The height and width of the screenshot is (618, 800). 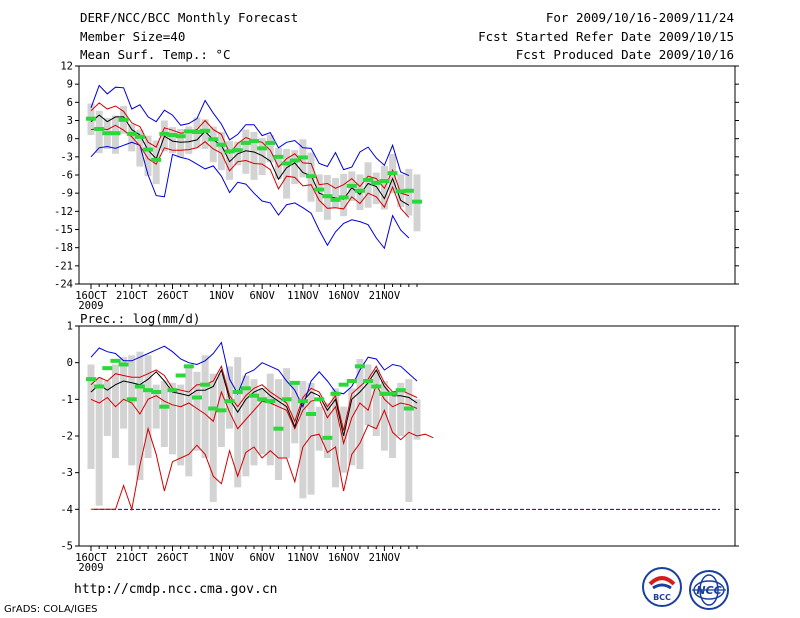 I want to click on grads-credit: GrADS: COLA/IGES, so click(x=51, y=609).